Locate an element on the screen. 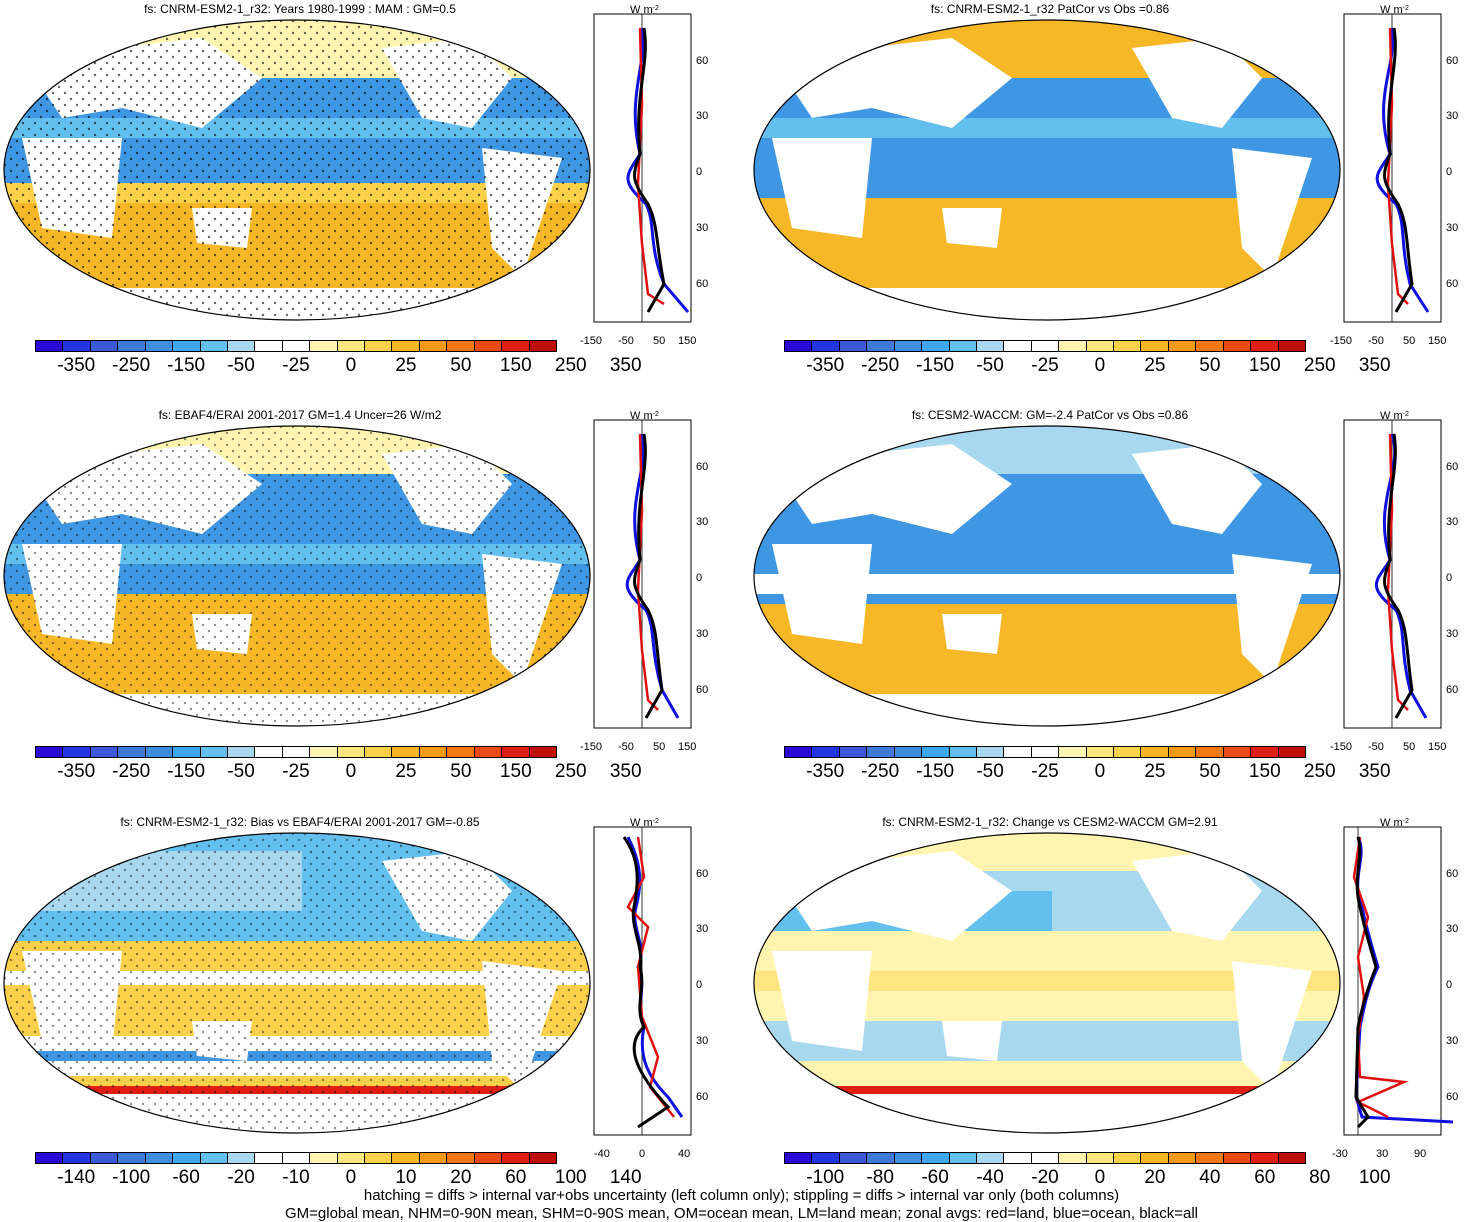  x-tick: 0 is located at coordinates (642, 1154).